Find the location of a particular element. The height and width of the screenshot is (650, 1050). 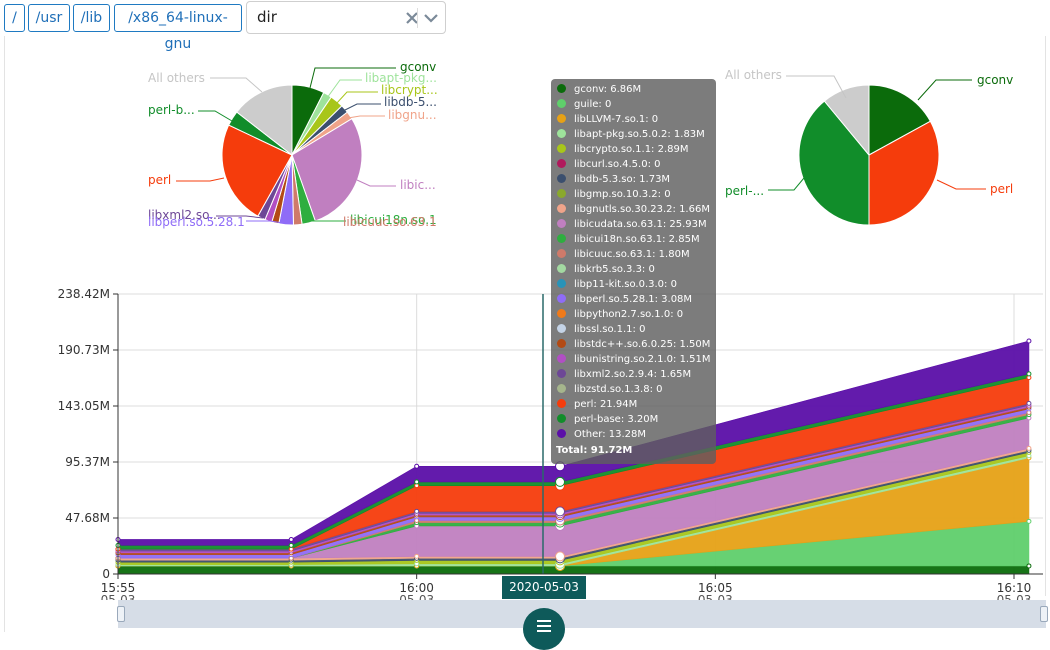

tooltip-row: guile: 0 is located at coordinates (584, 104).